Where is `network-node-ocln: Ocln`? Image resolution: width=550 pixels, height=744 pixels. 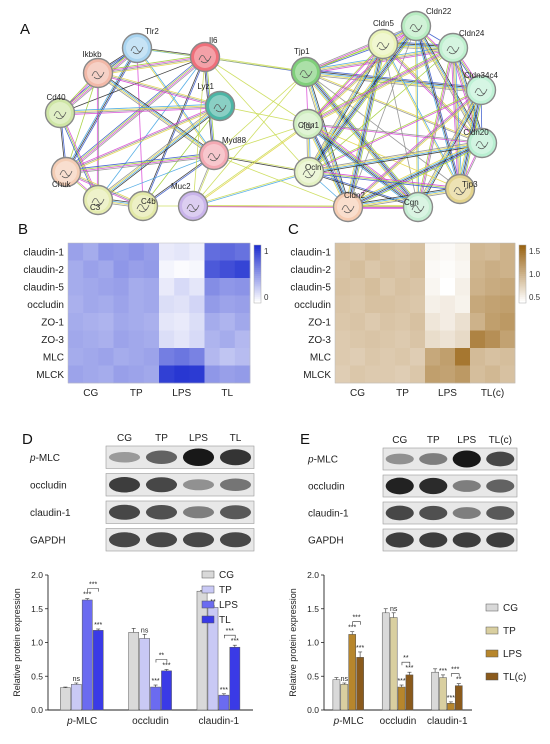
network-node-ocln: Ocln is located at coordinates (309, 172).